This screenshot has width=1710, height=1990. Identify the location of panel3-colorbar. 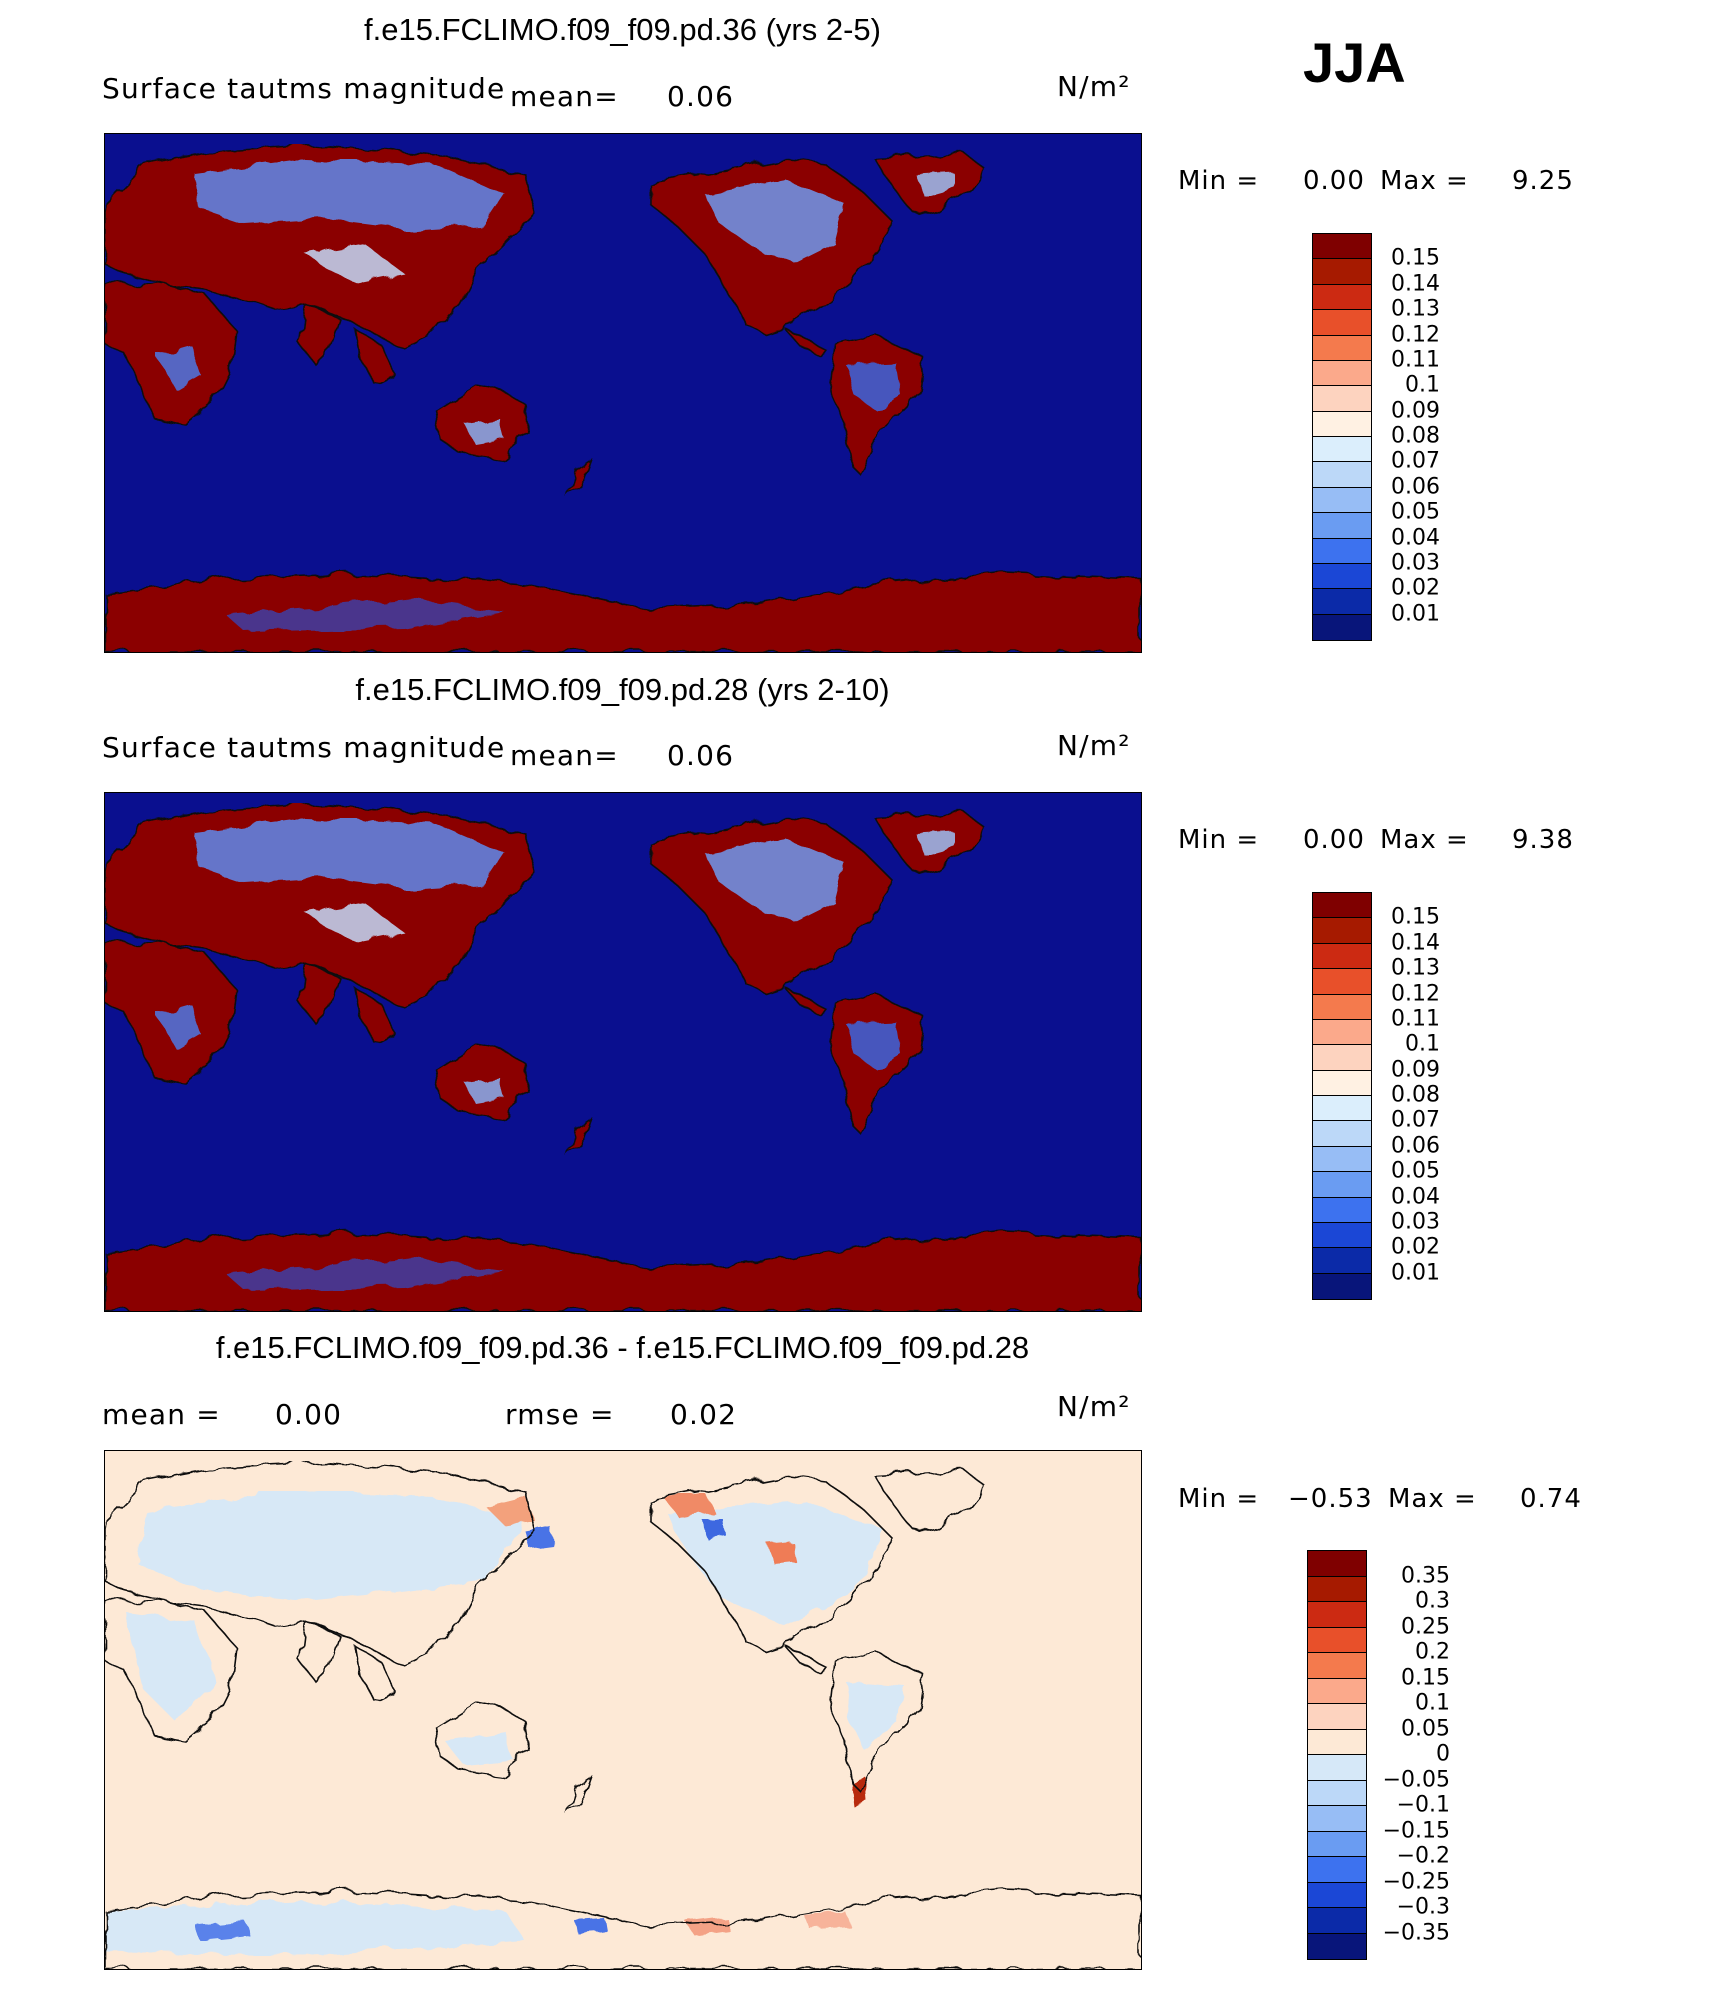
(1337, 1755).